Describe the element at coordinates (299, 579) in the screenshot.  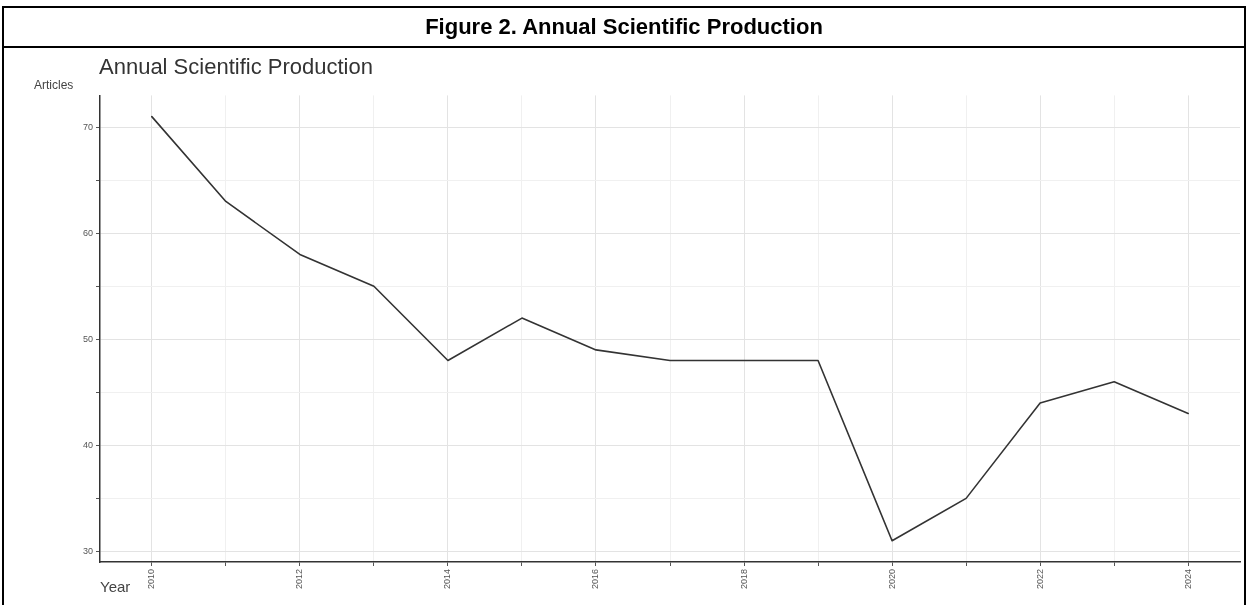
I see `x-tick-label: 2012` at that location.